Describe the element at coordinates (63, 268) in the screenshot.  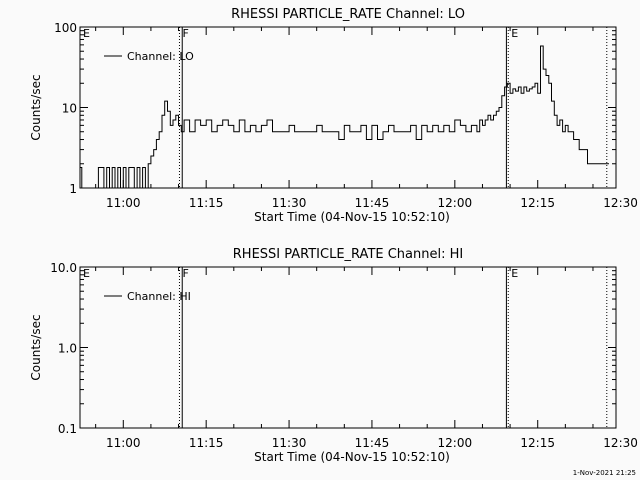
I see `y-tick-label: 10.0` at that location.